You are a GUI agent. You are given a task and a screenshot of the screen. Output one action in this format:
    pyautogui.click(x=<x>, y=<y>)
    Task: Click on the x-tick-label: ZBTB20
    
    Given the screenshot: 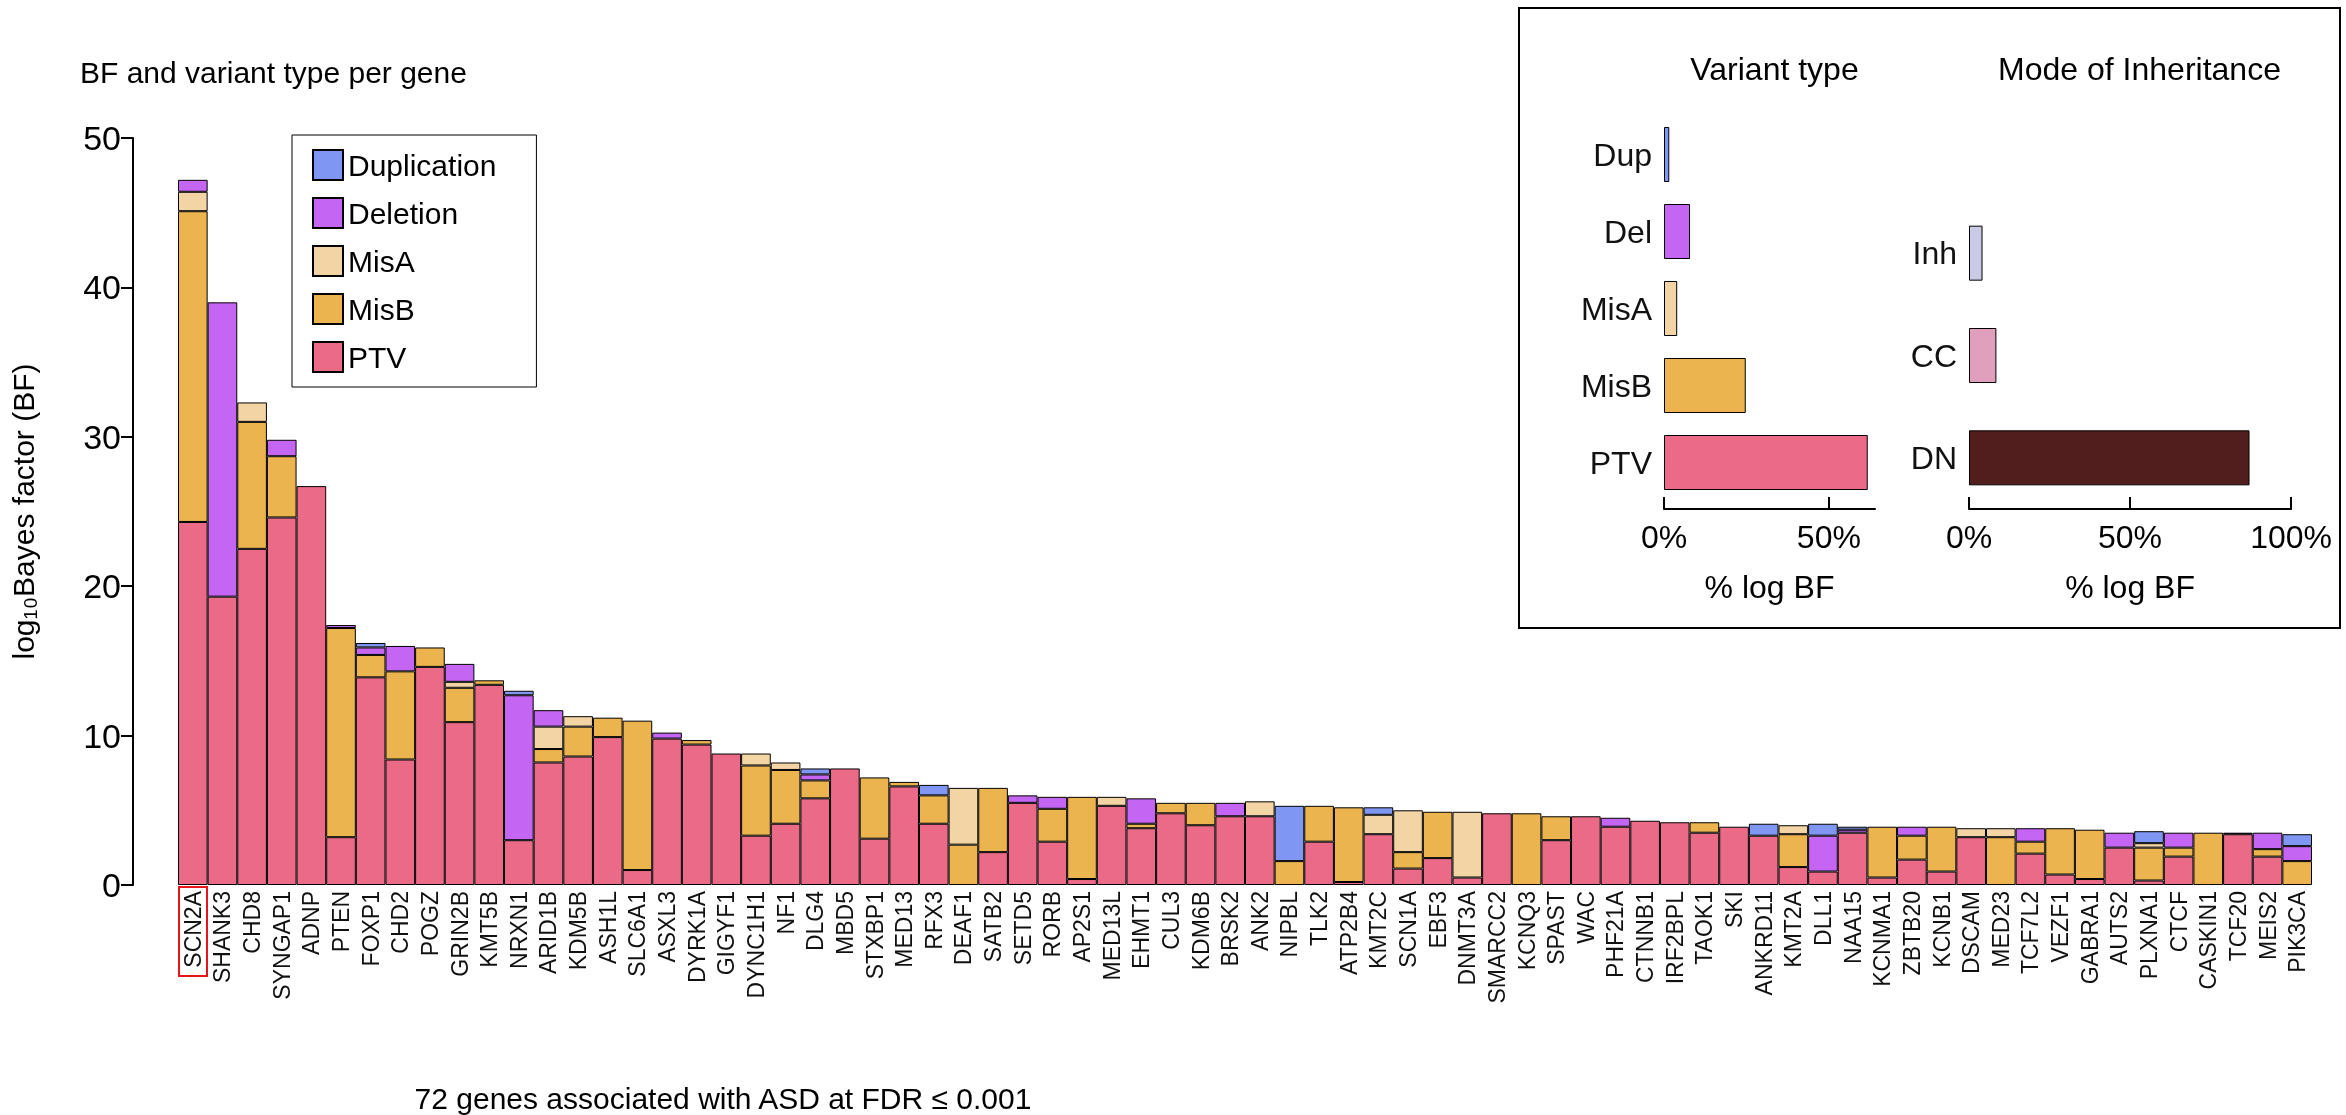 What is the action you would take?
    pyautogui.click(x=1911, y=933)
    